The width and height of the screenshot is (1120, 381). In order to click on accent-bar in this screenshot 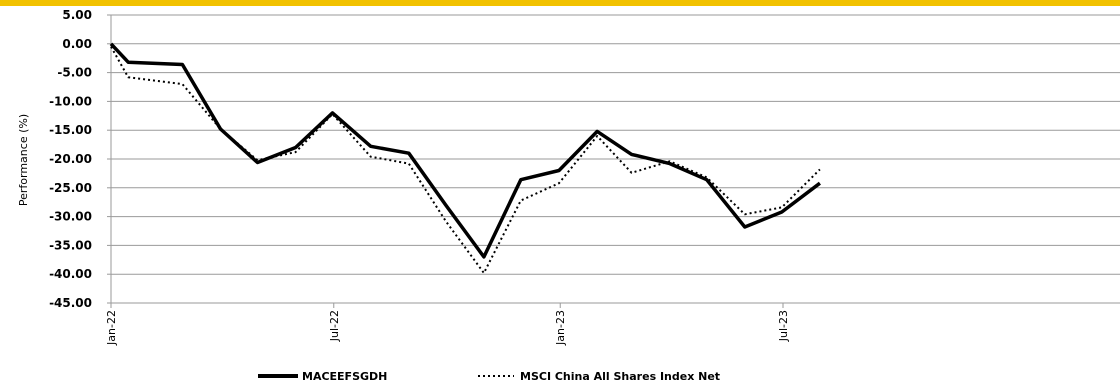, I will do `click(560, 3)`.